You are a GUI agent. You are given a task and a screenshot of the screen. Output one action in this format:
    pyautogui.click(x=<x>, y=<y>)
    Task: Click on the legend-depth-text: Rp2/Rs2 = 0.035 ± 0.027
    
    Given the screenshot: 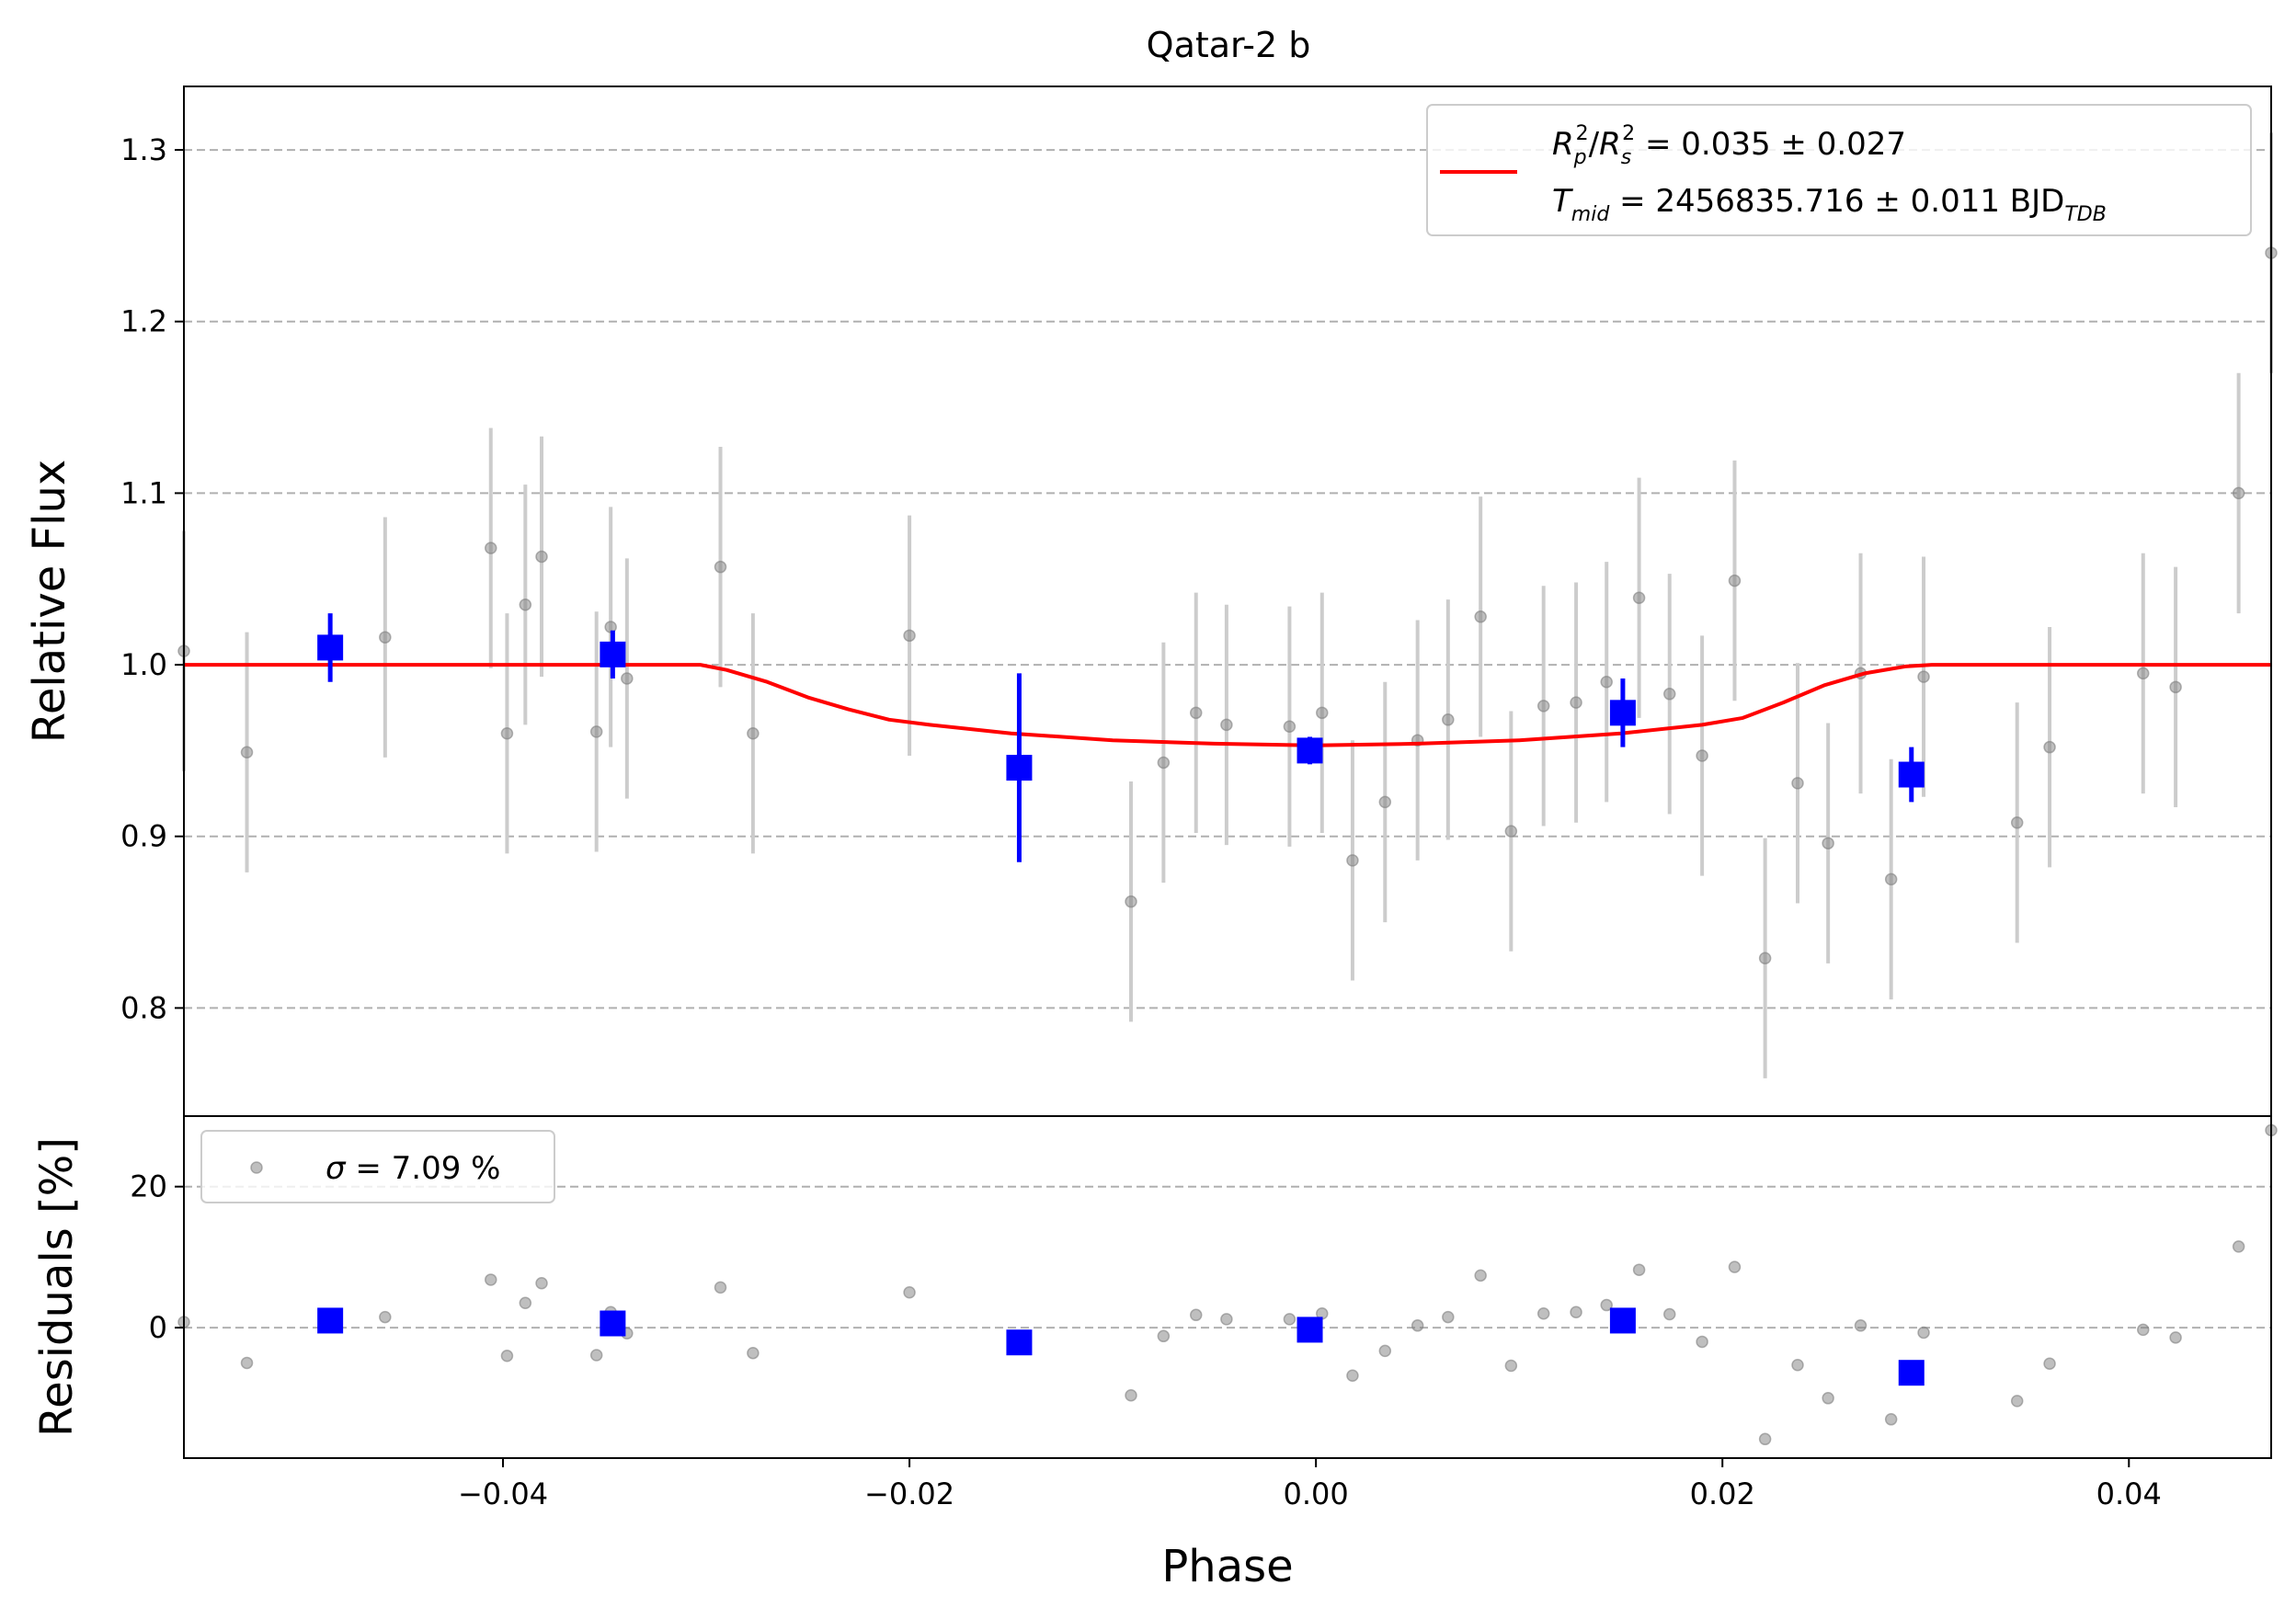 What is the action you would take?
    pyautogui.click(x=1729, y=146)
    